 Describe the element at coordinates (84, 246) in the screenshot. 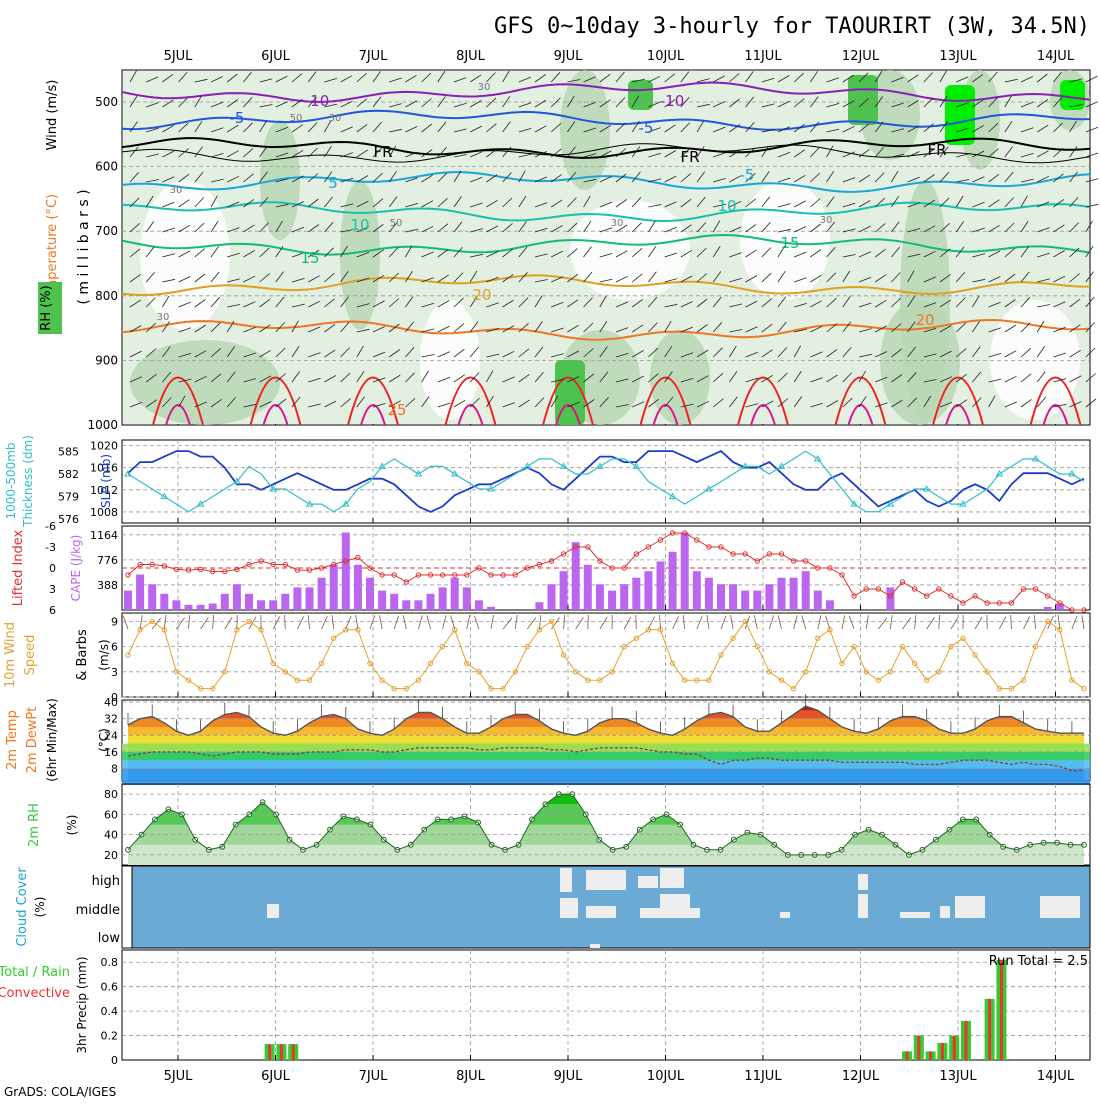

I see `pressure-axis-label: ( m i l l i b a r s )` at that location.